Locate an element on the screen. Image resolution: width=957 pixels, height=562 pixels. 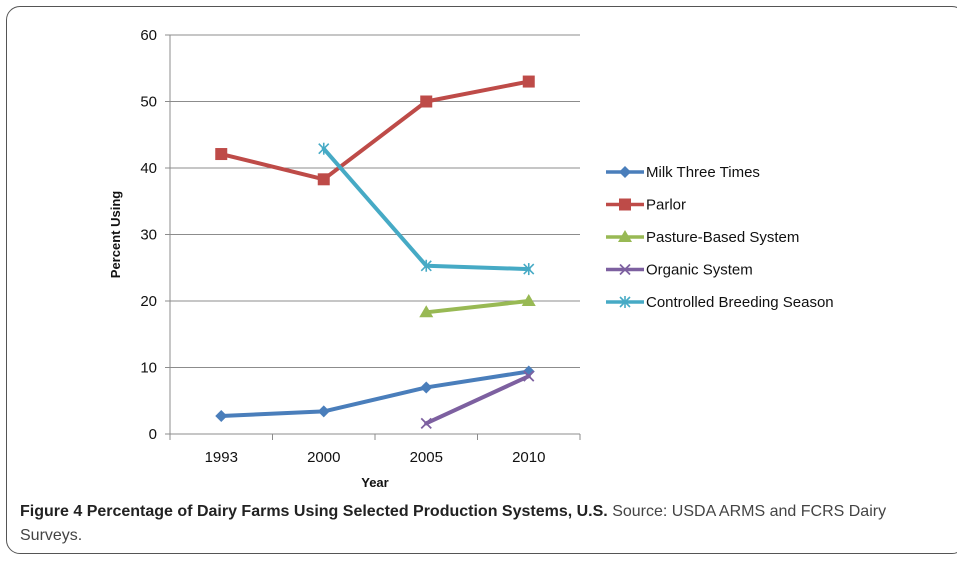
y-axis-title: Percent Using is located at coordinates (115, 234).